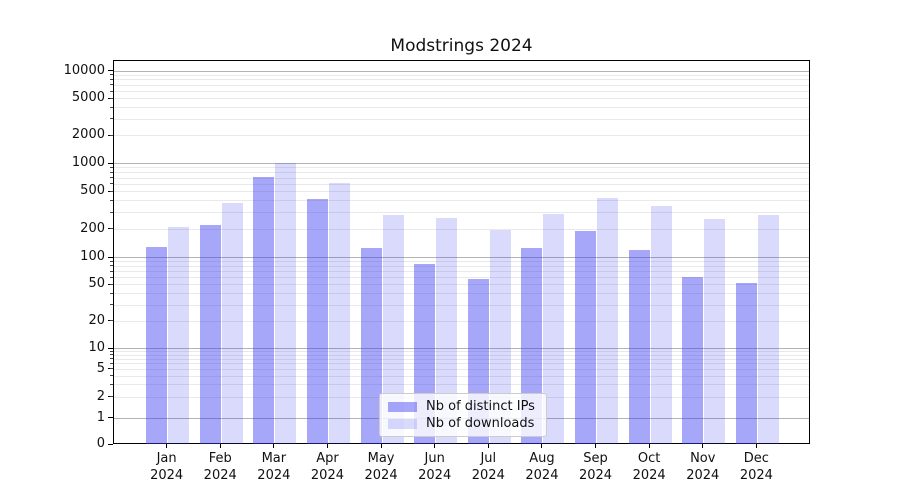  Describe the element at coordinates (88, 162) in the screenshot. I see `y-tick-label: 1000` at that location.